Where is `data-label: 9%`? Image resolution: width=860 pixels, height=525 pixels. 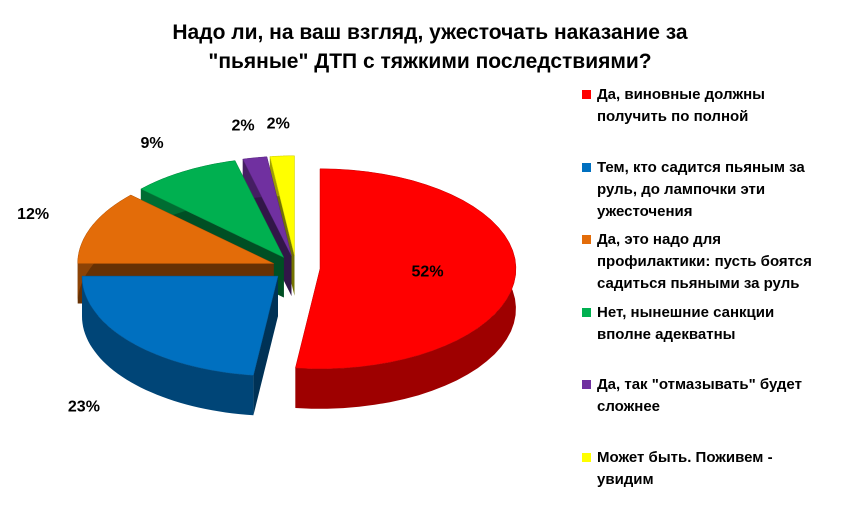
data-label: 9% is located at coordinates (152, 143).